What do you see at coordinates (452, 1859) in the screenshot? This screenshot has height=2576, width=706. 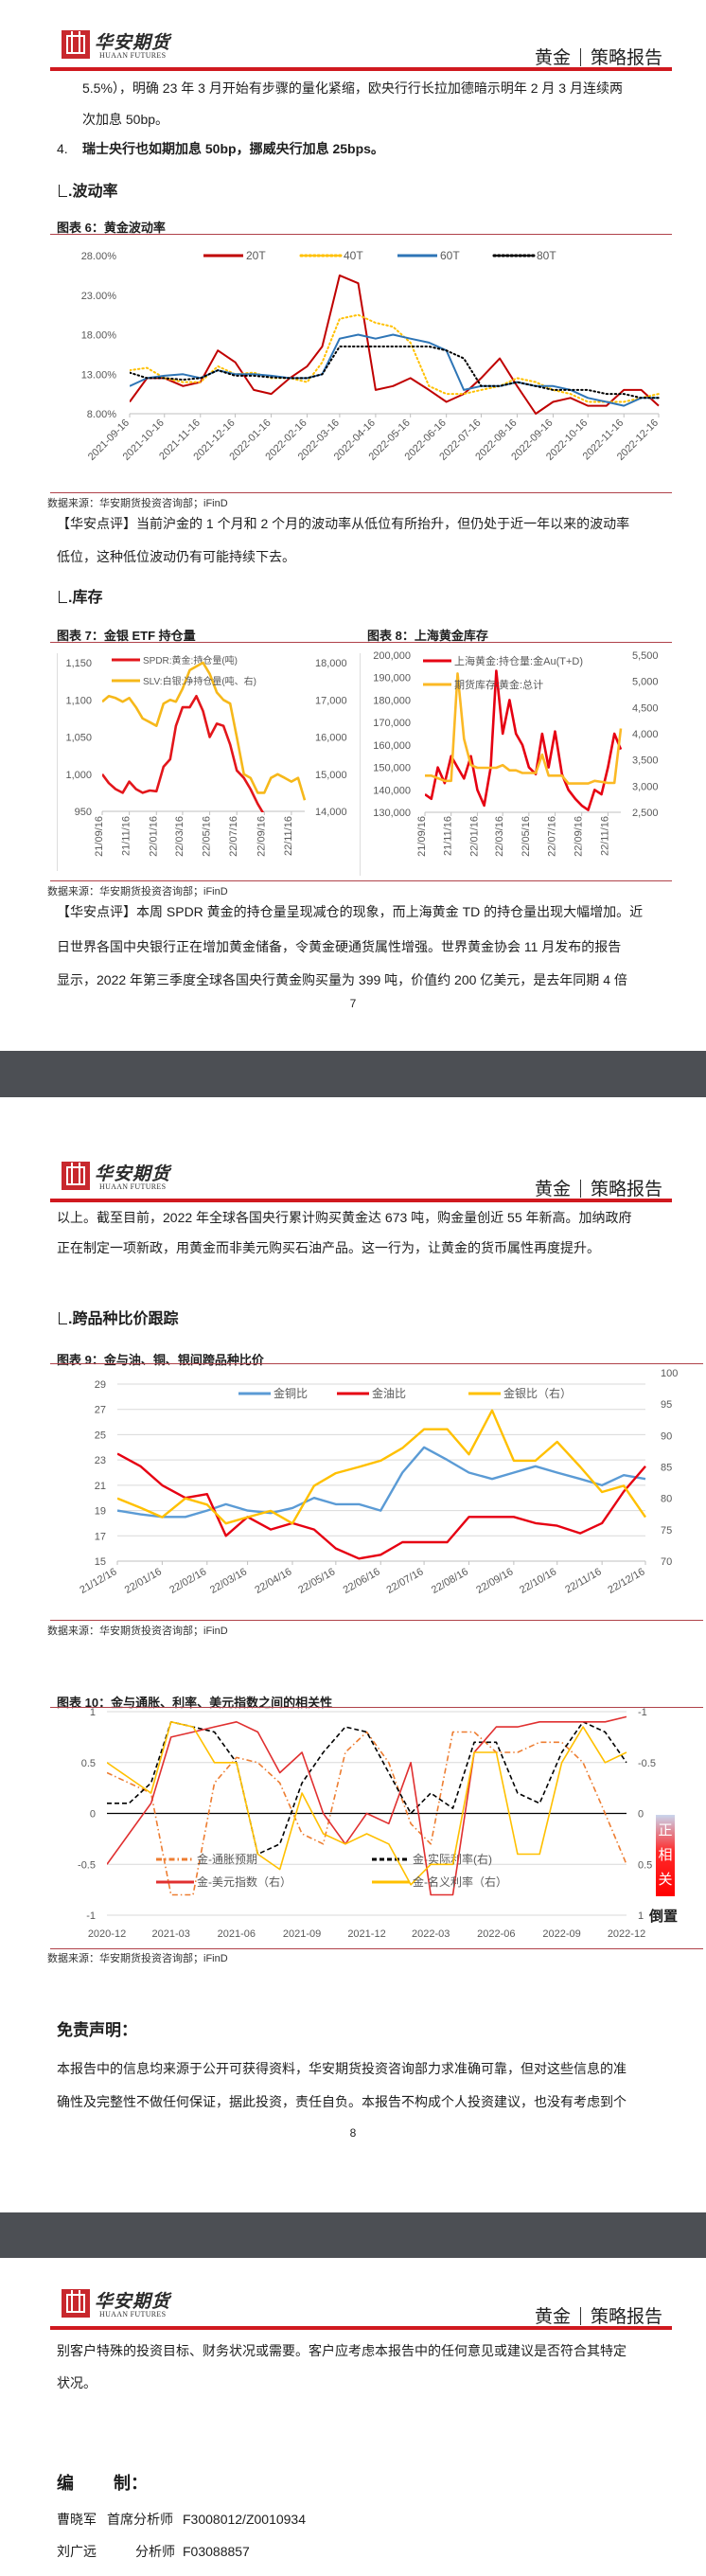 I see `legend-label: 金-实际利率(右)` at bounding box center [452, 1859].